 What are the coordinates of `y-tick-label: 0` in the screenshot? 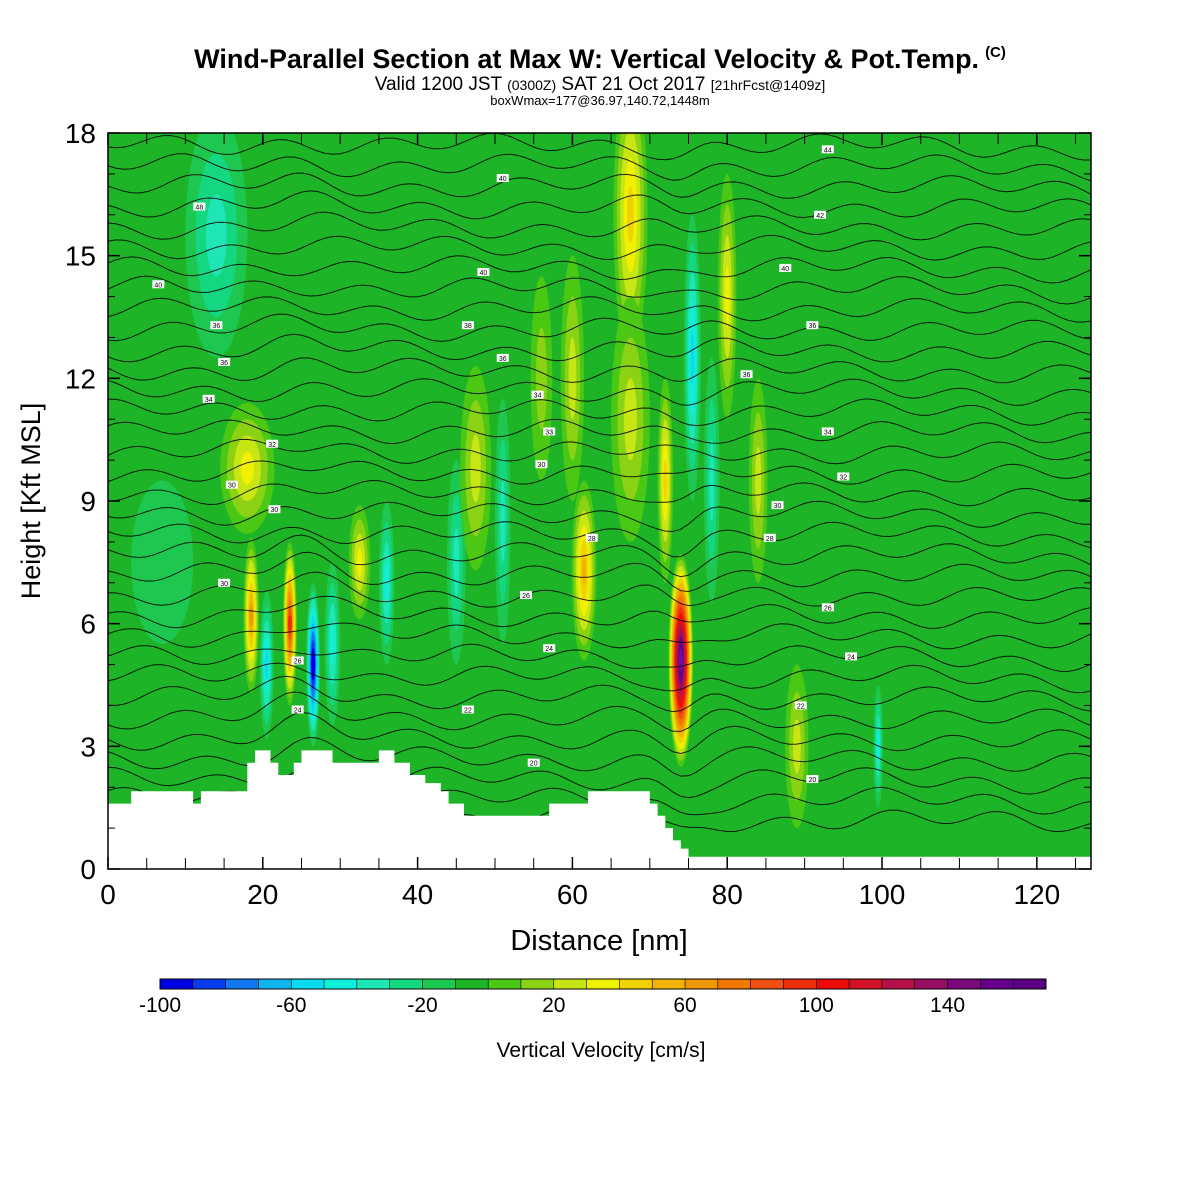 It's located at (88, 869).